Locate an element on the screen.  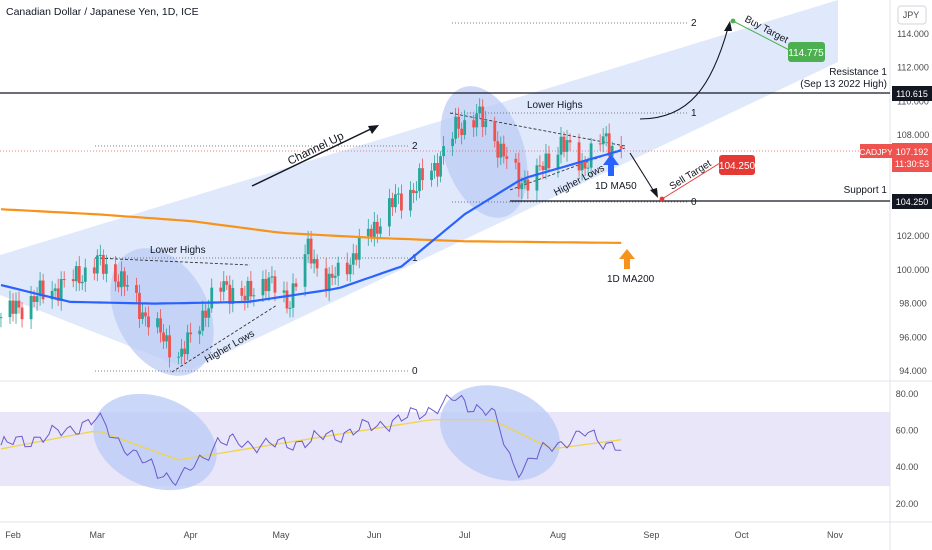
channel-up-arrowhead is located at coordinates (373, 129).